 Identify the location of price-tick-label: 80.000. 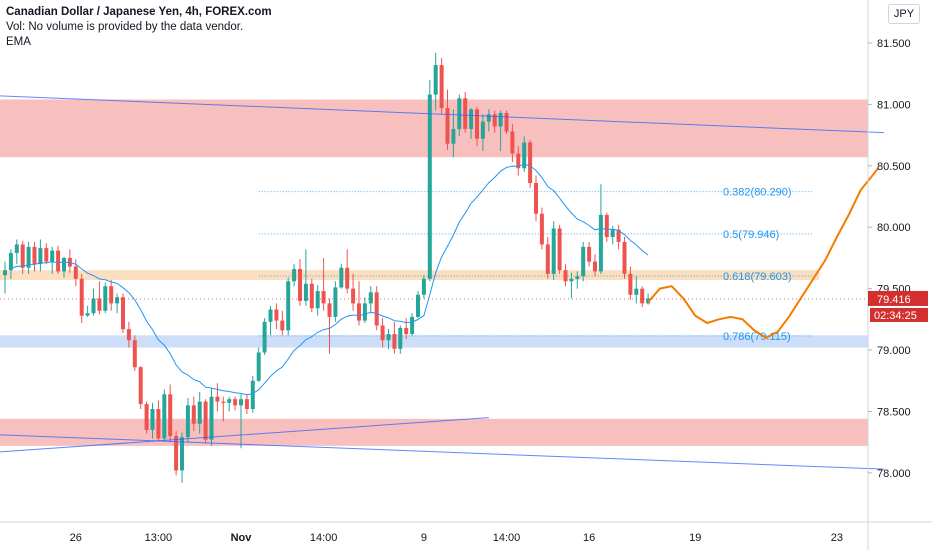
(894, 228).